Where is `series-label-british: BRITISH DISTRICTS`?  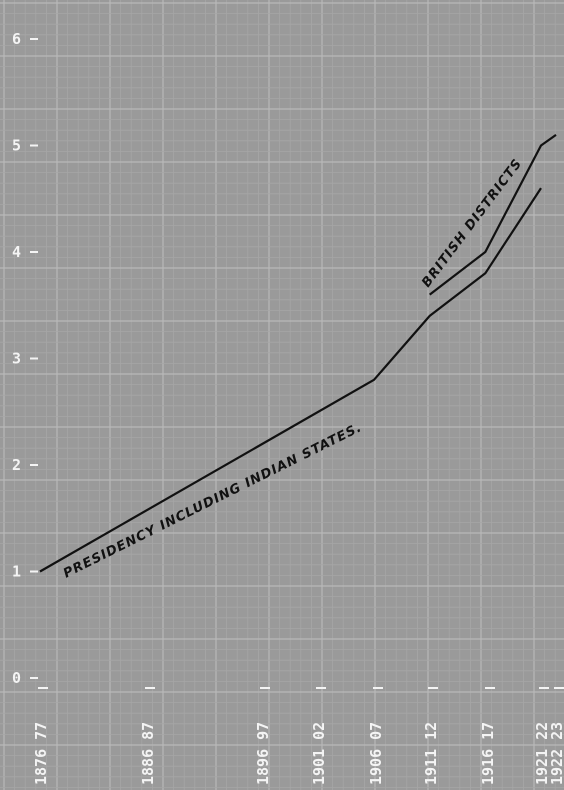
series-label-british: BRITISH DISTRICTS is located at coordinates (472, 223).